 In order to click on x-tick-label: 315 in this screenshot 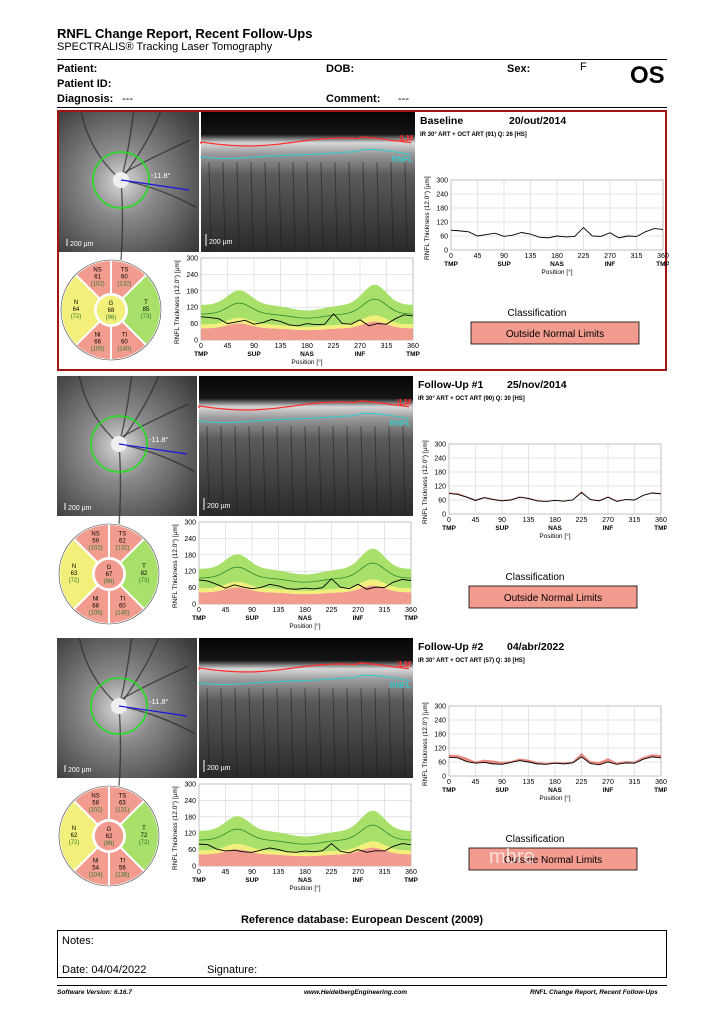, I will do `click(385, 872)`.